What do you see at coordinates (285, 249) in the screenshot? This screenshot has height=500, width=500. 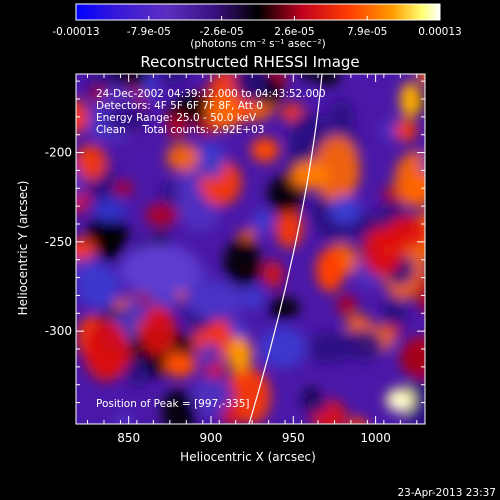 I see `solar-limb-line` at bounding box center [285, 249].